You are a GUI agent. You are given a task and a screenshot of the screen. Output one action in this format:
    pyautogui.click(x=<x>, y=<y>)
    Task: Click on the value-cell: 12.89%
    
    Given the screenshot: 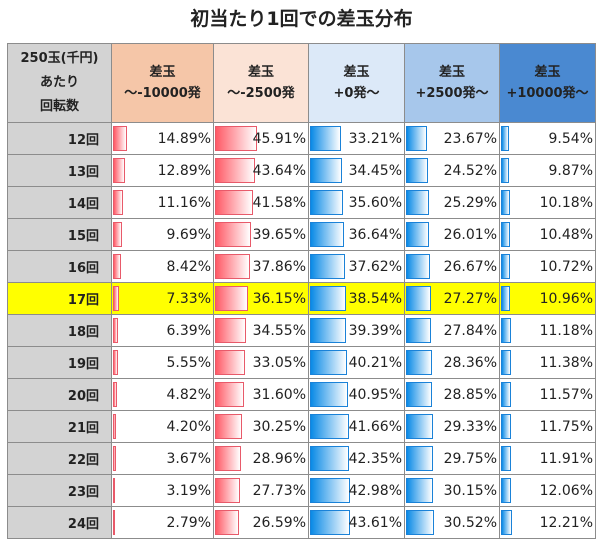 What is the action you would take?
    pyautogui.click(x=162, y=170)
    